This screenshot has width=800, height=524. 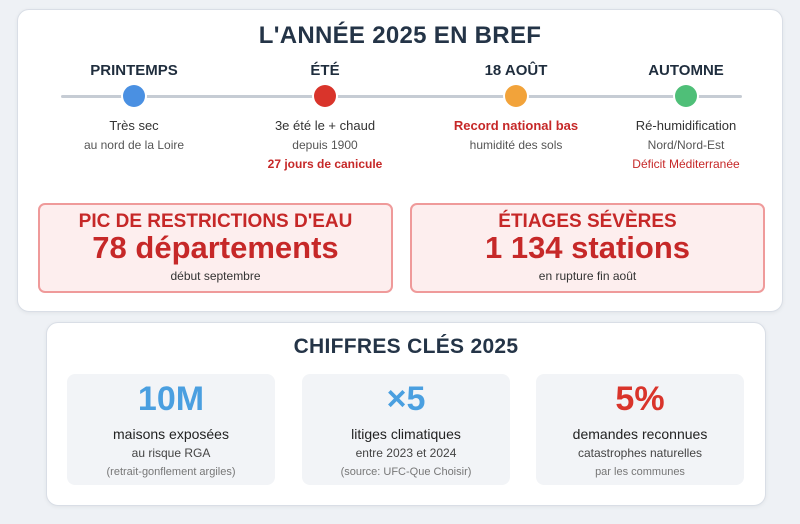 I want to click on timeline-line1: Très sec, so click(x=134, y=125).